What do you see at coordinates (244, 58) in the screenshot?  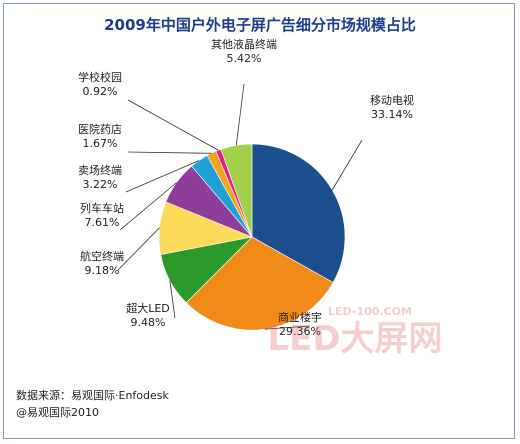 I see `slice-value-label: 5.42%` at bounding box center [244, 58].